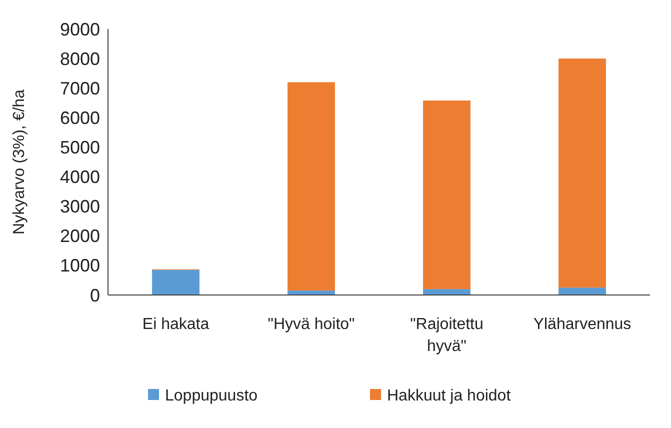 The image size is (671, 428). What do you see at coordinates (80, 148) in the screenshot?
I see `y-tick-label: 5000` at bounding box center [80, 148].